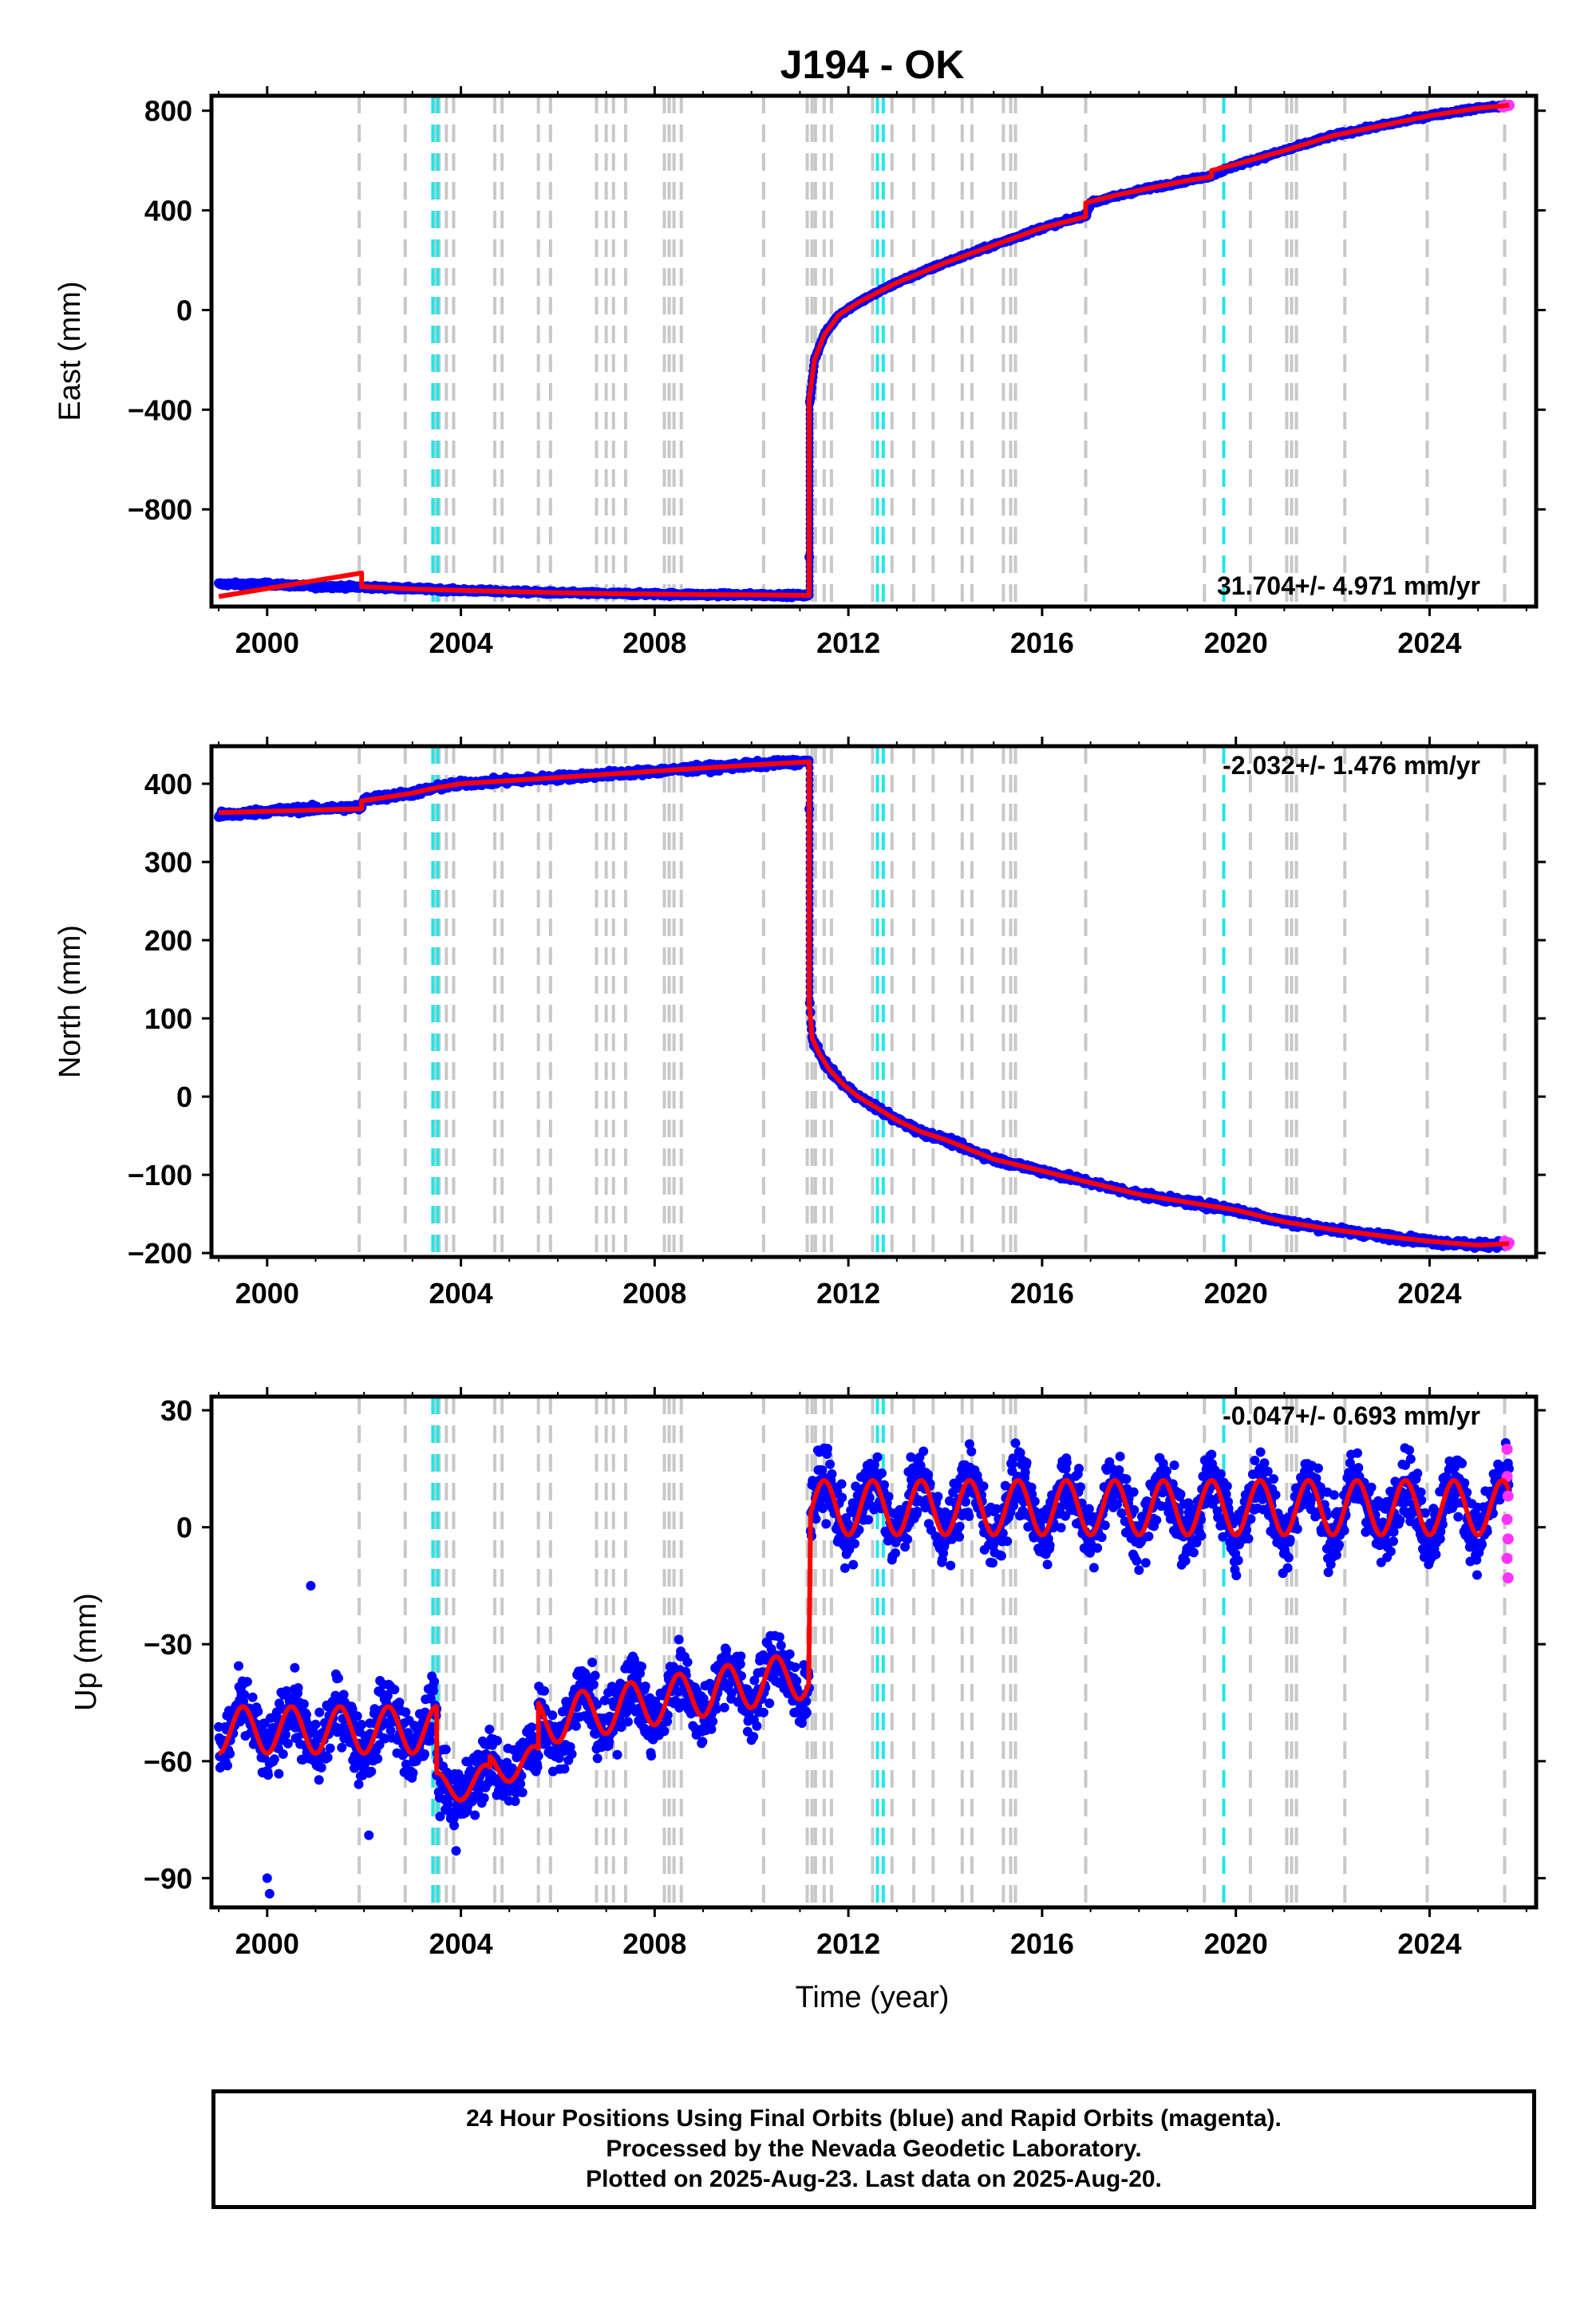  I want to click on y-tick-label: −200, so click(160, 1253).